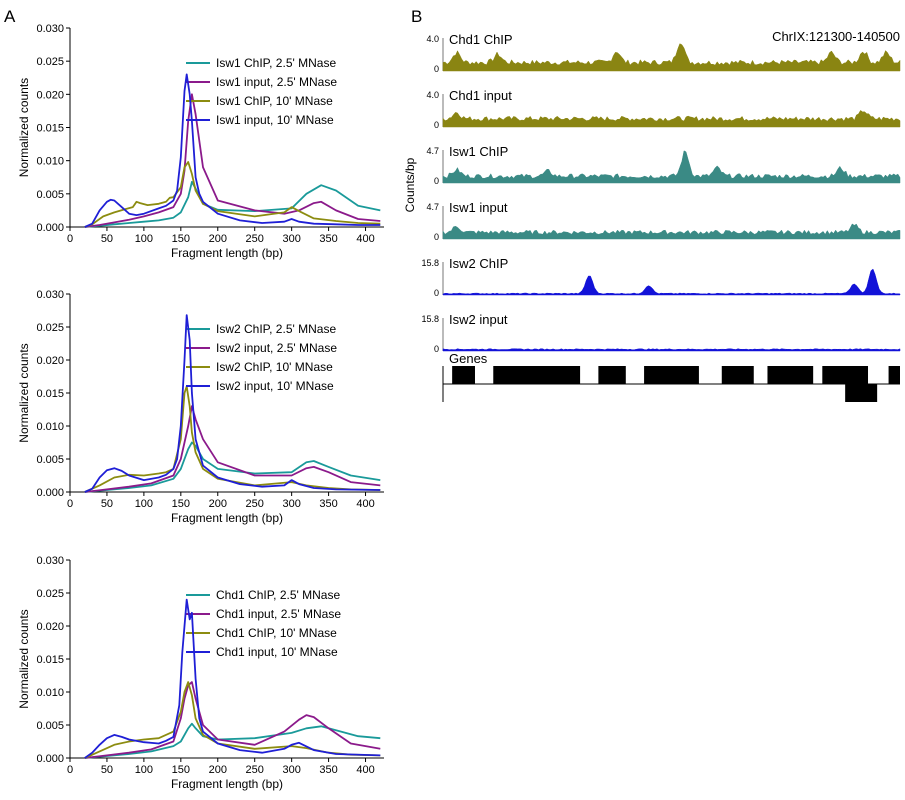  Describe the element at coordinates (416, 16) in the screenshot. I see `panel-label-b: B` at that location.